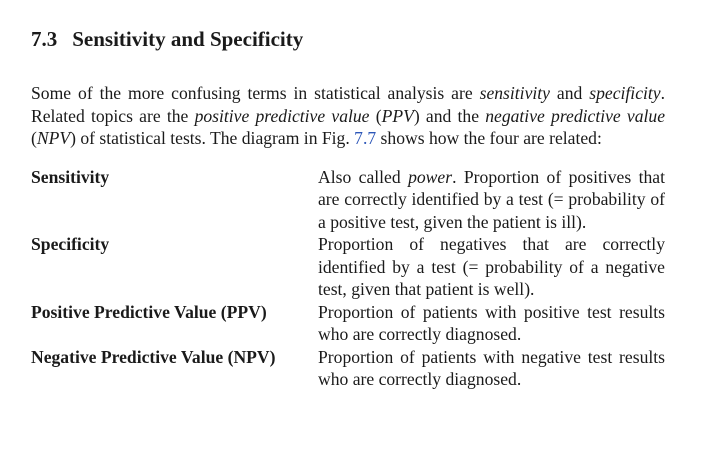  What do you see at coordinates (575, 115) in the screenshot?
I see `intro-term-npv-full: negative predictive value` at bounding box center [575, 115].